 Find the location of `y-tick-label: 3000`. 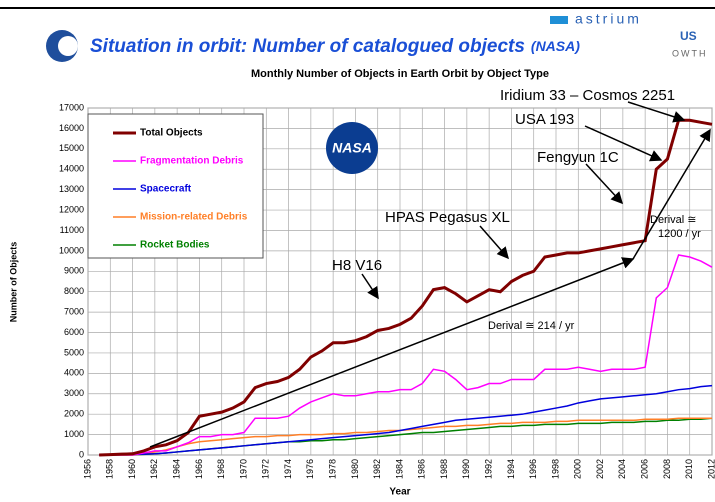

y-tick-label: 3000 is located at coordinates (74, 393).